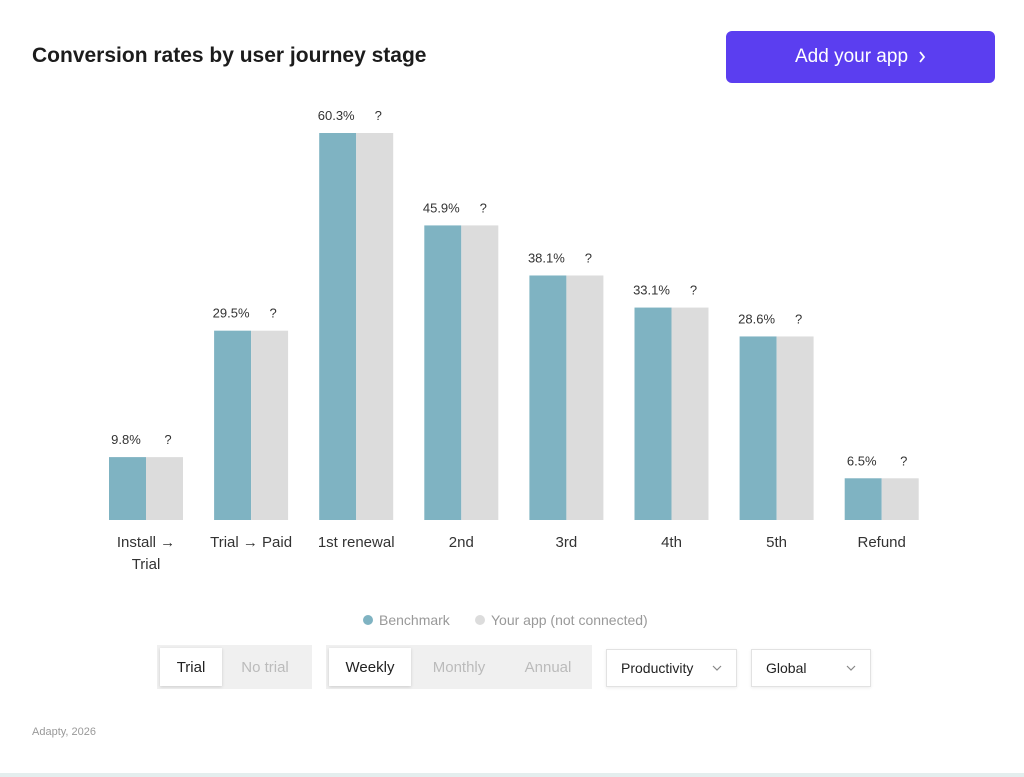  I want to click on x-tick-label: Refund, so click(881, 542).